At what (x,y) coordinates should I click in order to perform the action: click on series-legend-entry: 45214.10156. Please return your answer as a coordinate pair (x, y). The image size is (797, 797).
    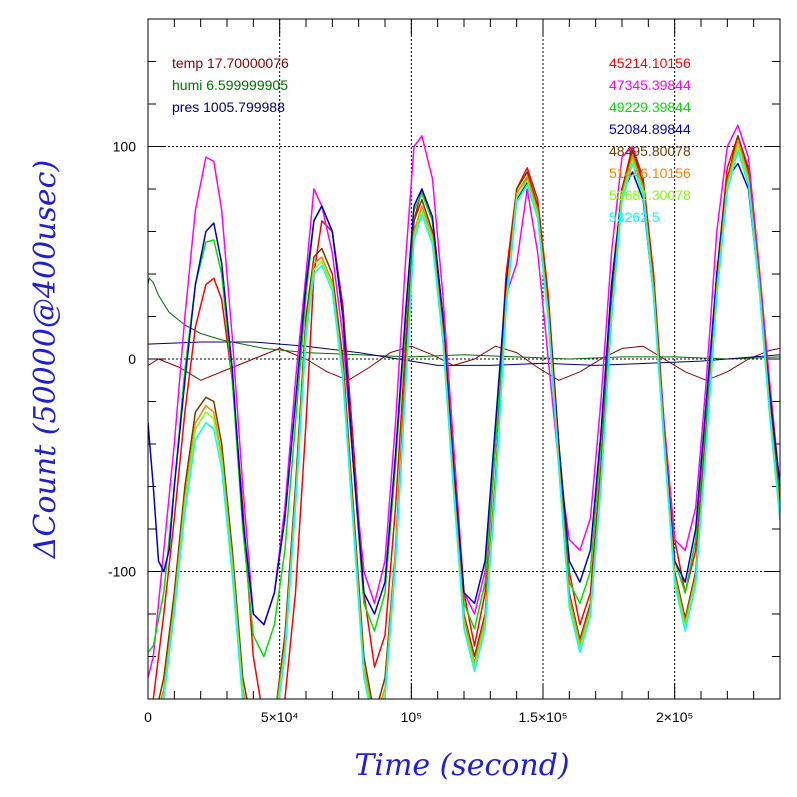
    Looking at the image, I should click on (650, 63).